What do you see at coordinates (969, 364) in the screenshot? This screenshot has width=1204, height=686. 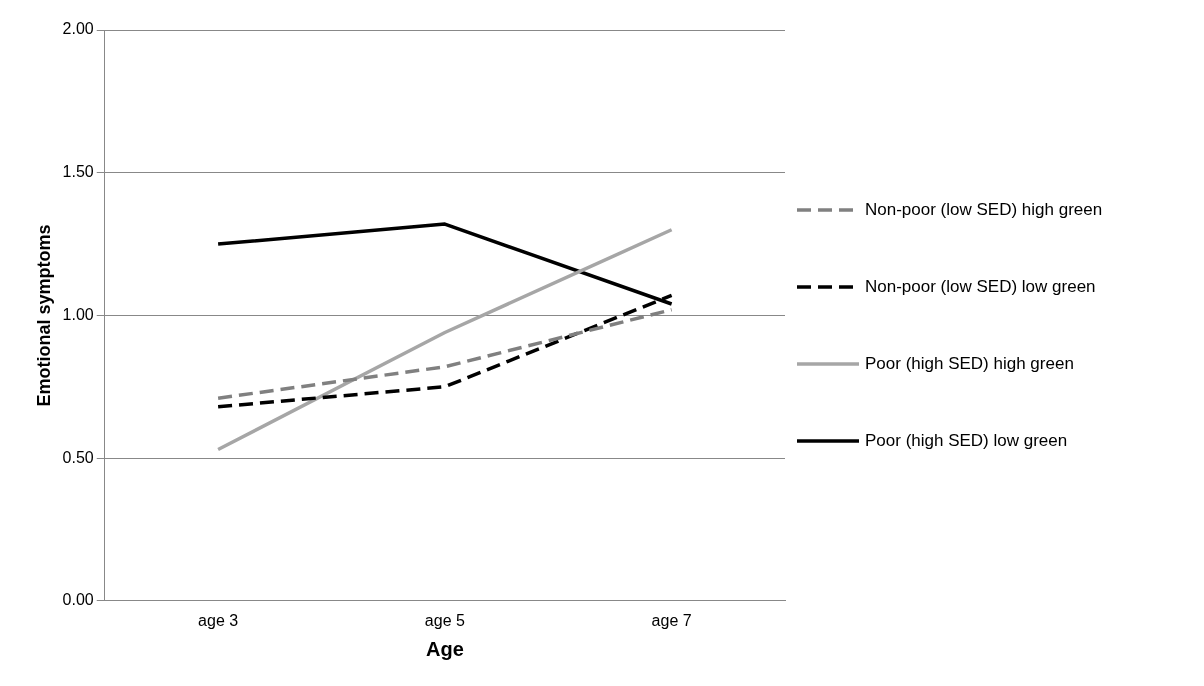 I see `legend-label: Poor (high SED) high green` at bounding box center [969, 364].